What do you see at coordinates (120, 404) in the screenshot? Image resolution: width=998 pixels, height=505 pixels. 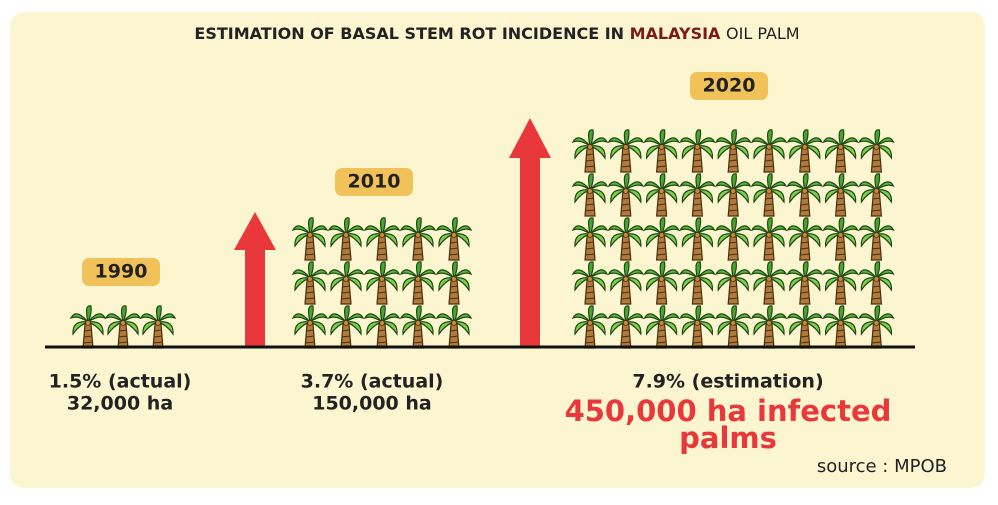 I see `stat: 32,000 ha` at bounding box center [120, 404].